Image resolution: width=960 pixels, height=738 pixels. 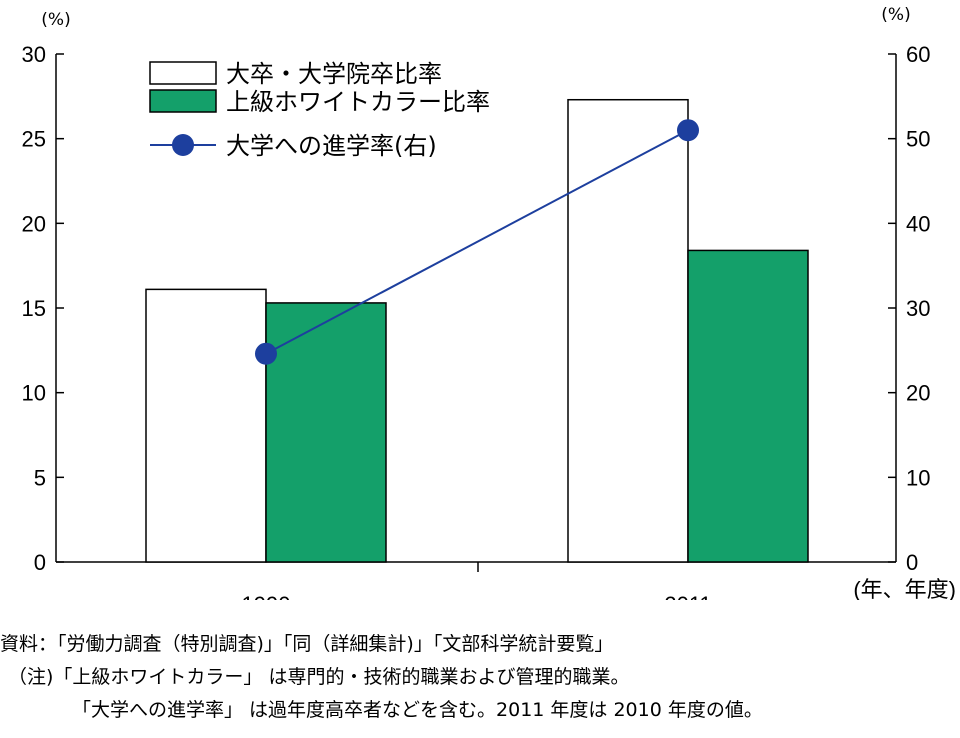 I want to click on source-note: 資料：「労働力調査（特別調査)」「同（詳細集計)」「文部科学統計要覧」, so click(x=307, y=644).